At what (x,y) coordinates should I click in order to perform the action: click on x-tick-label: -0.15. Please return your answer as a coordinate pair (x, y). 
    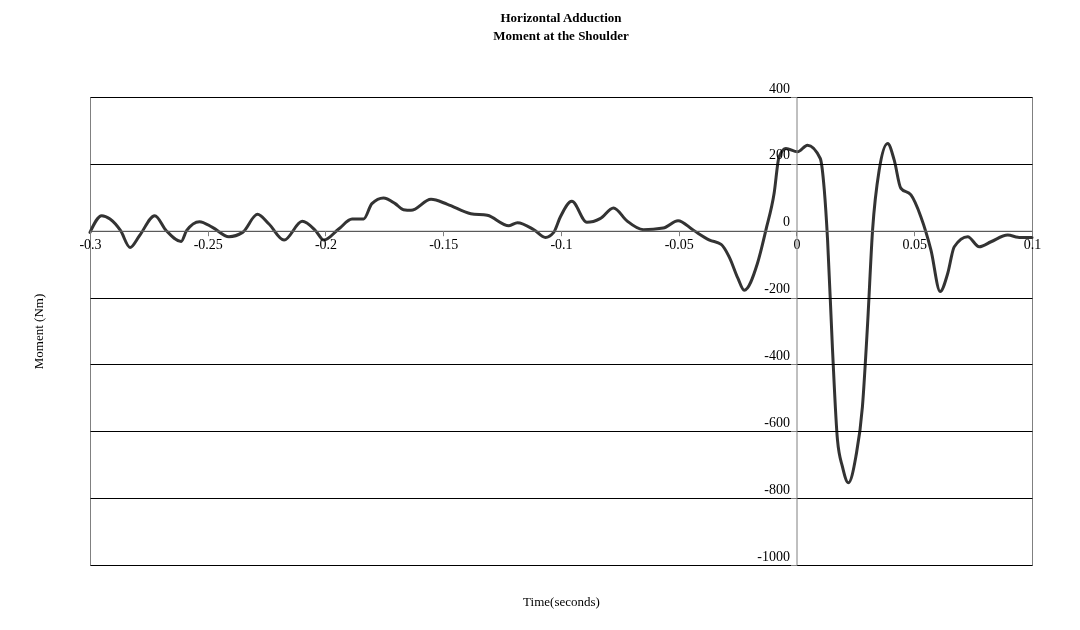
    Looking at the image, I should click on (444, 245).